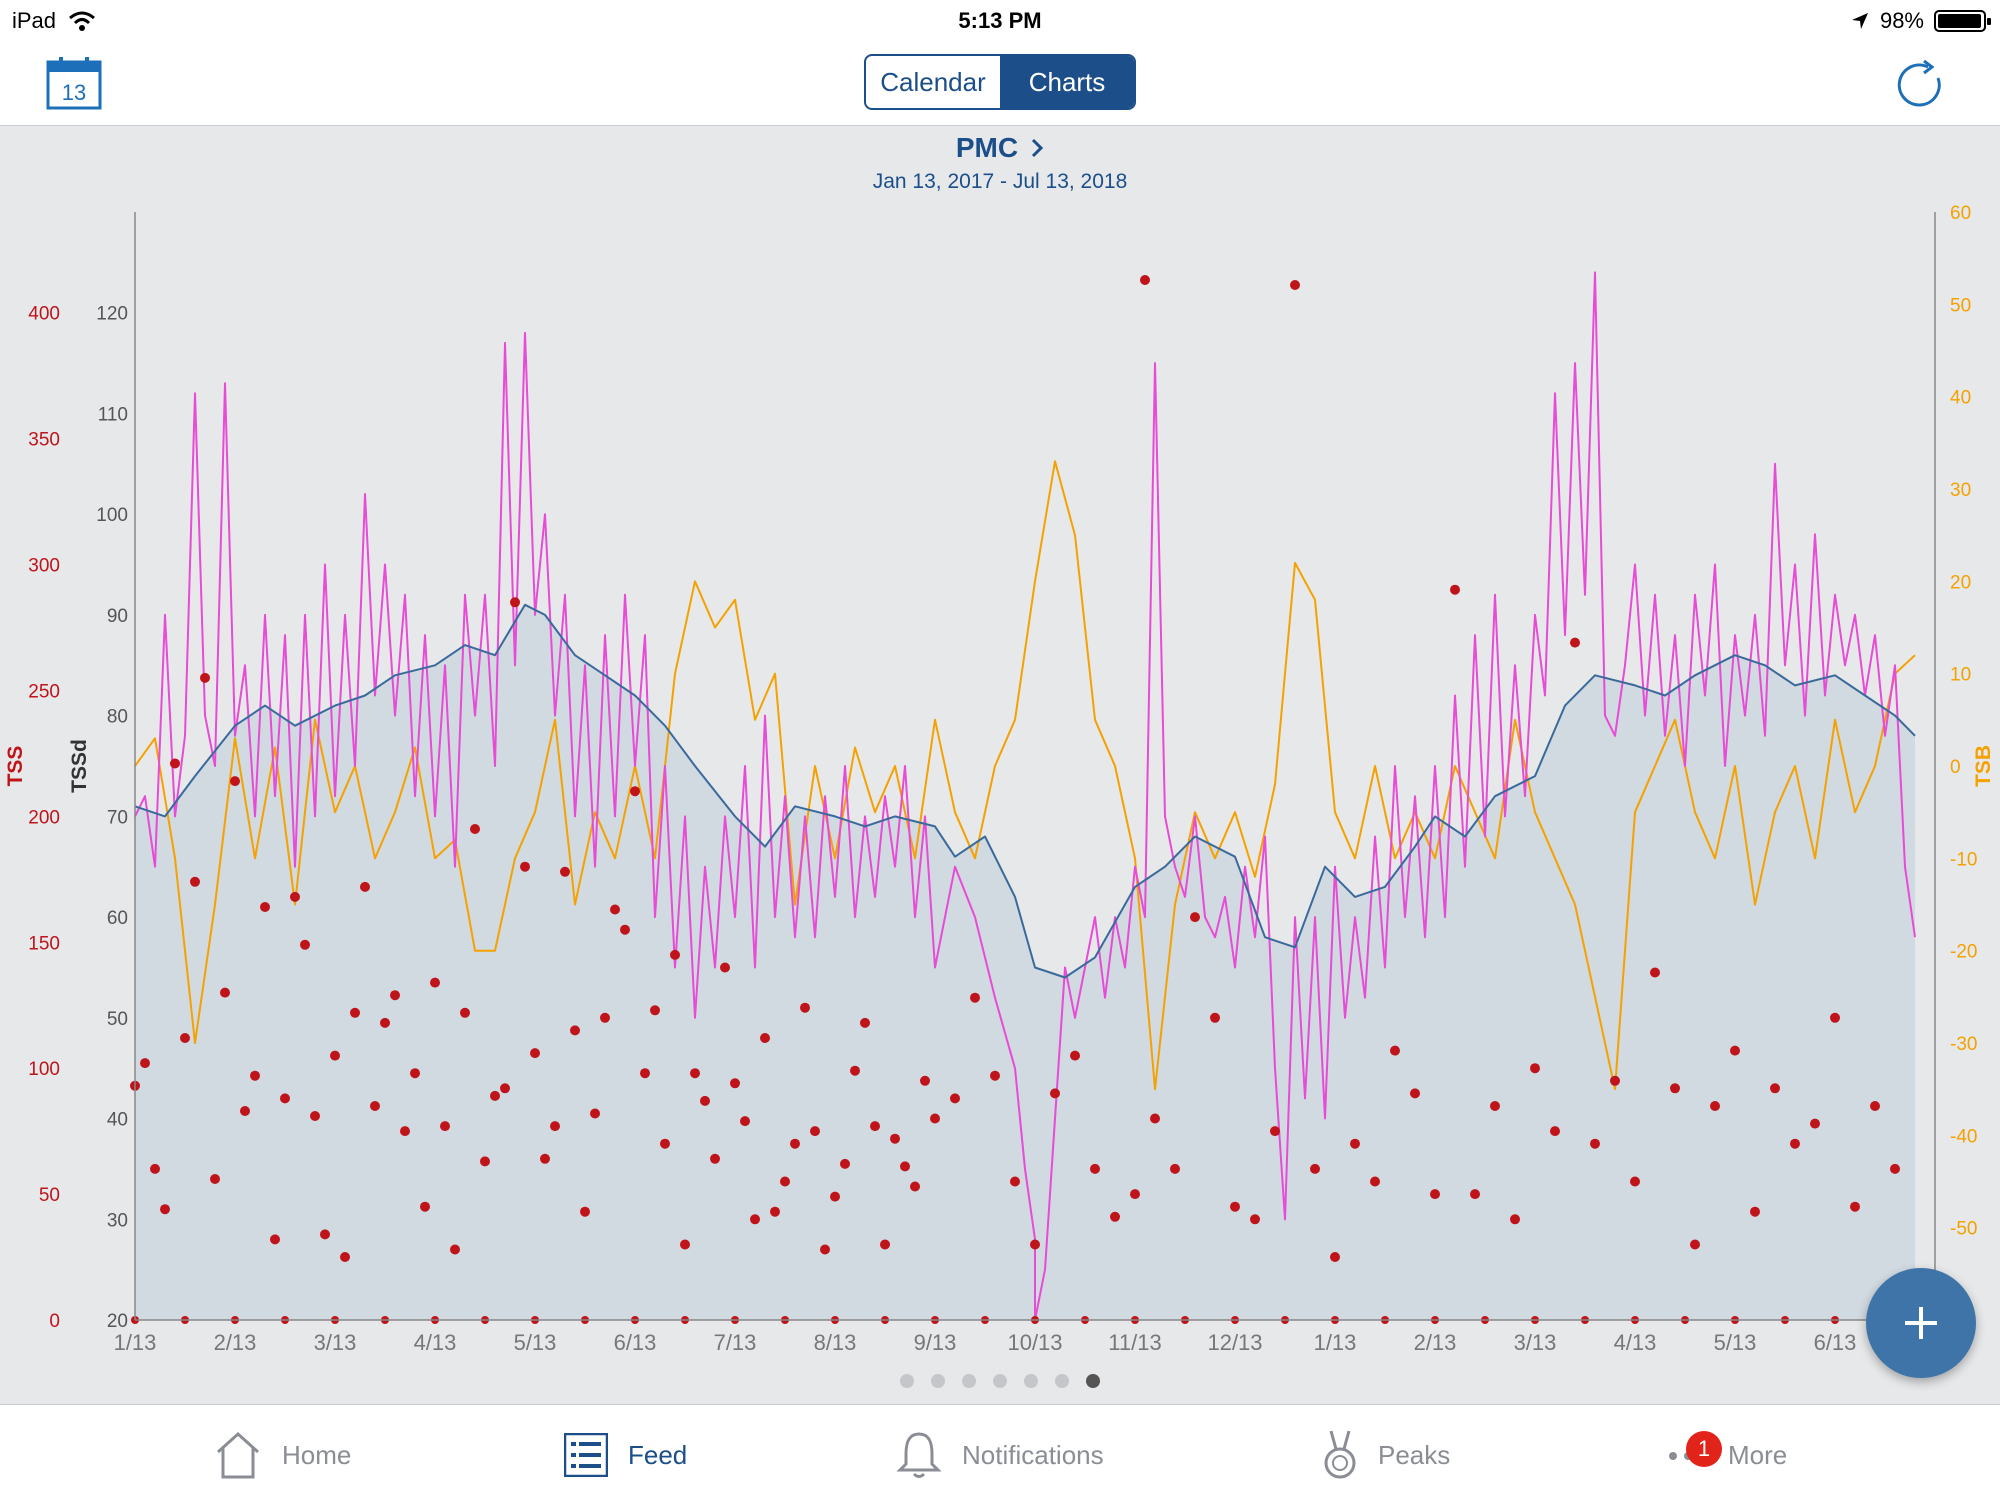  What do you see at coordinates (933, 81) in the screenshot?
I see `segment-calendar: Calendar` at bounding box center [933, 81].